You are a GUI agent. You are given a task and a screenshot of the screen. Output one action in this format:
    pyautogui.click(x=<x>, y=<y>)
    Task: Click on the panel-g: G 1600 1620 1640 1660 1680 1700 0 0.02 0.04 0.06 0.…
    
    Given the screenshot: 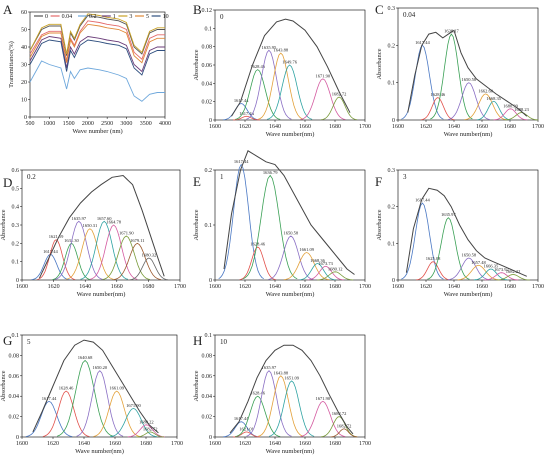 What is the action you would take?
    pyautogui.click(x=91, y=394)
    